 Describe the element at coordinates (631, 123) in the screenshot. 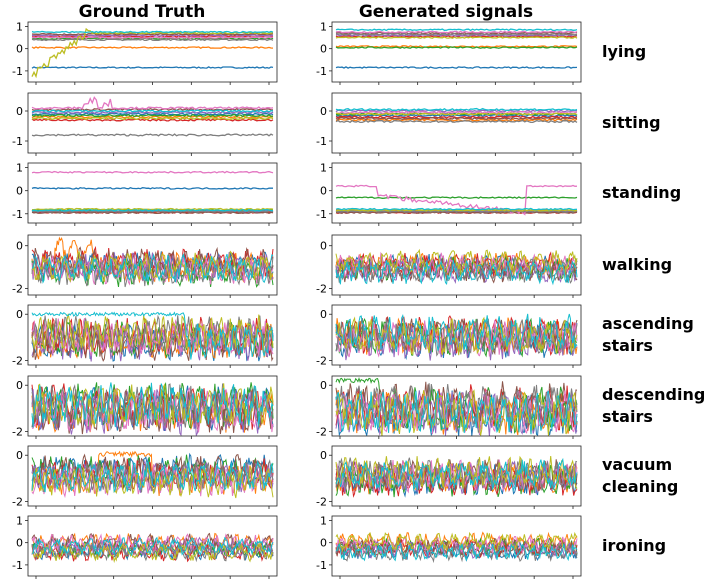

I see `activity-label: sitting` at that location.